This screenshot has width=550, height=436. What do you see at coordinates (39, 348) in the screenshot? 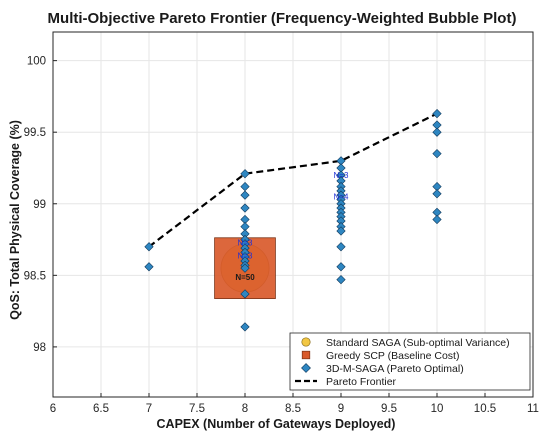
I see `y-tick-label: 98` at bounding box center [39, 348].